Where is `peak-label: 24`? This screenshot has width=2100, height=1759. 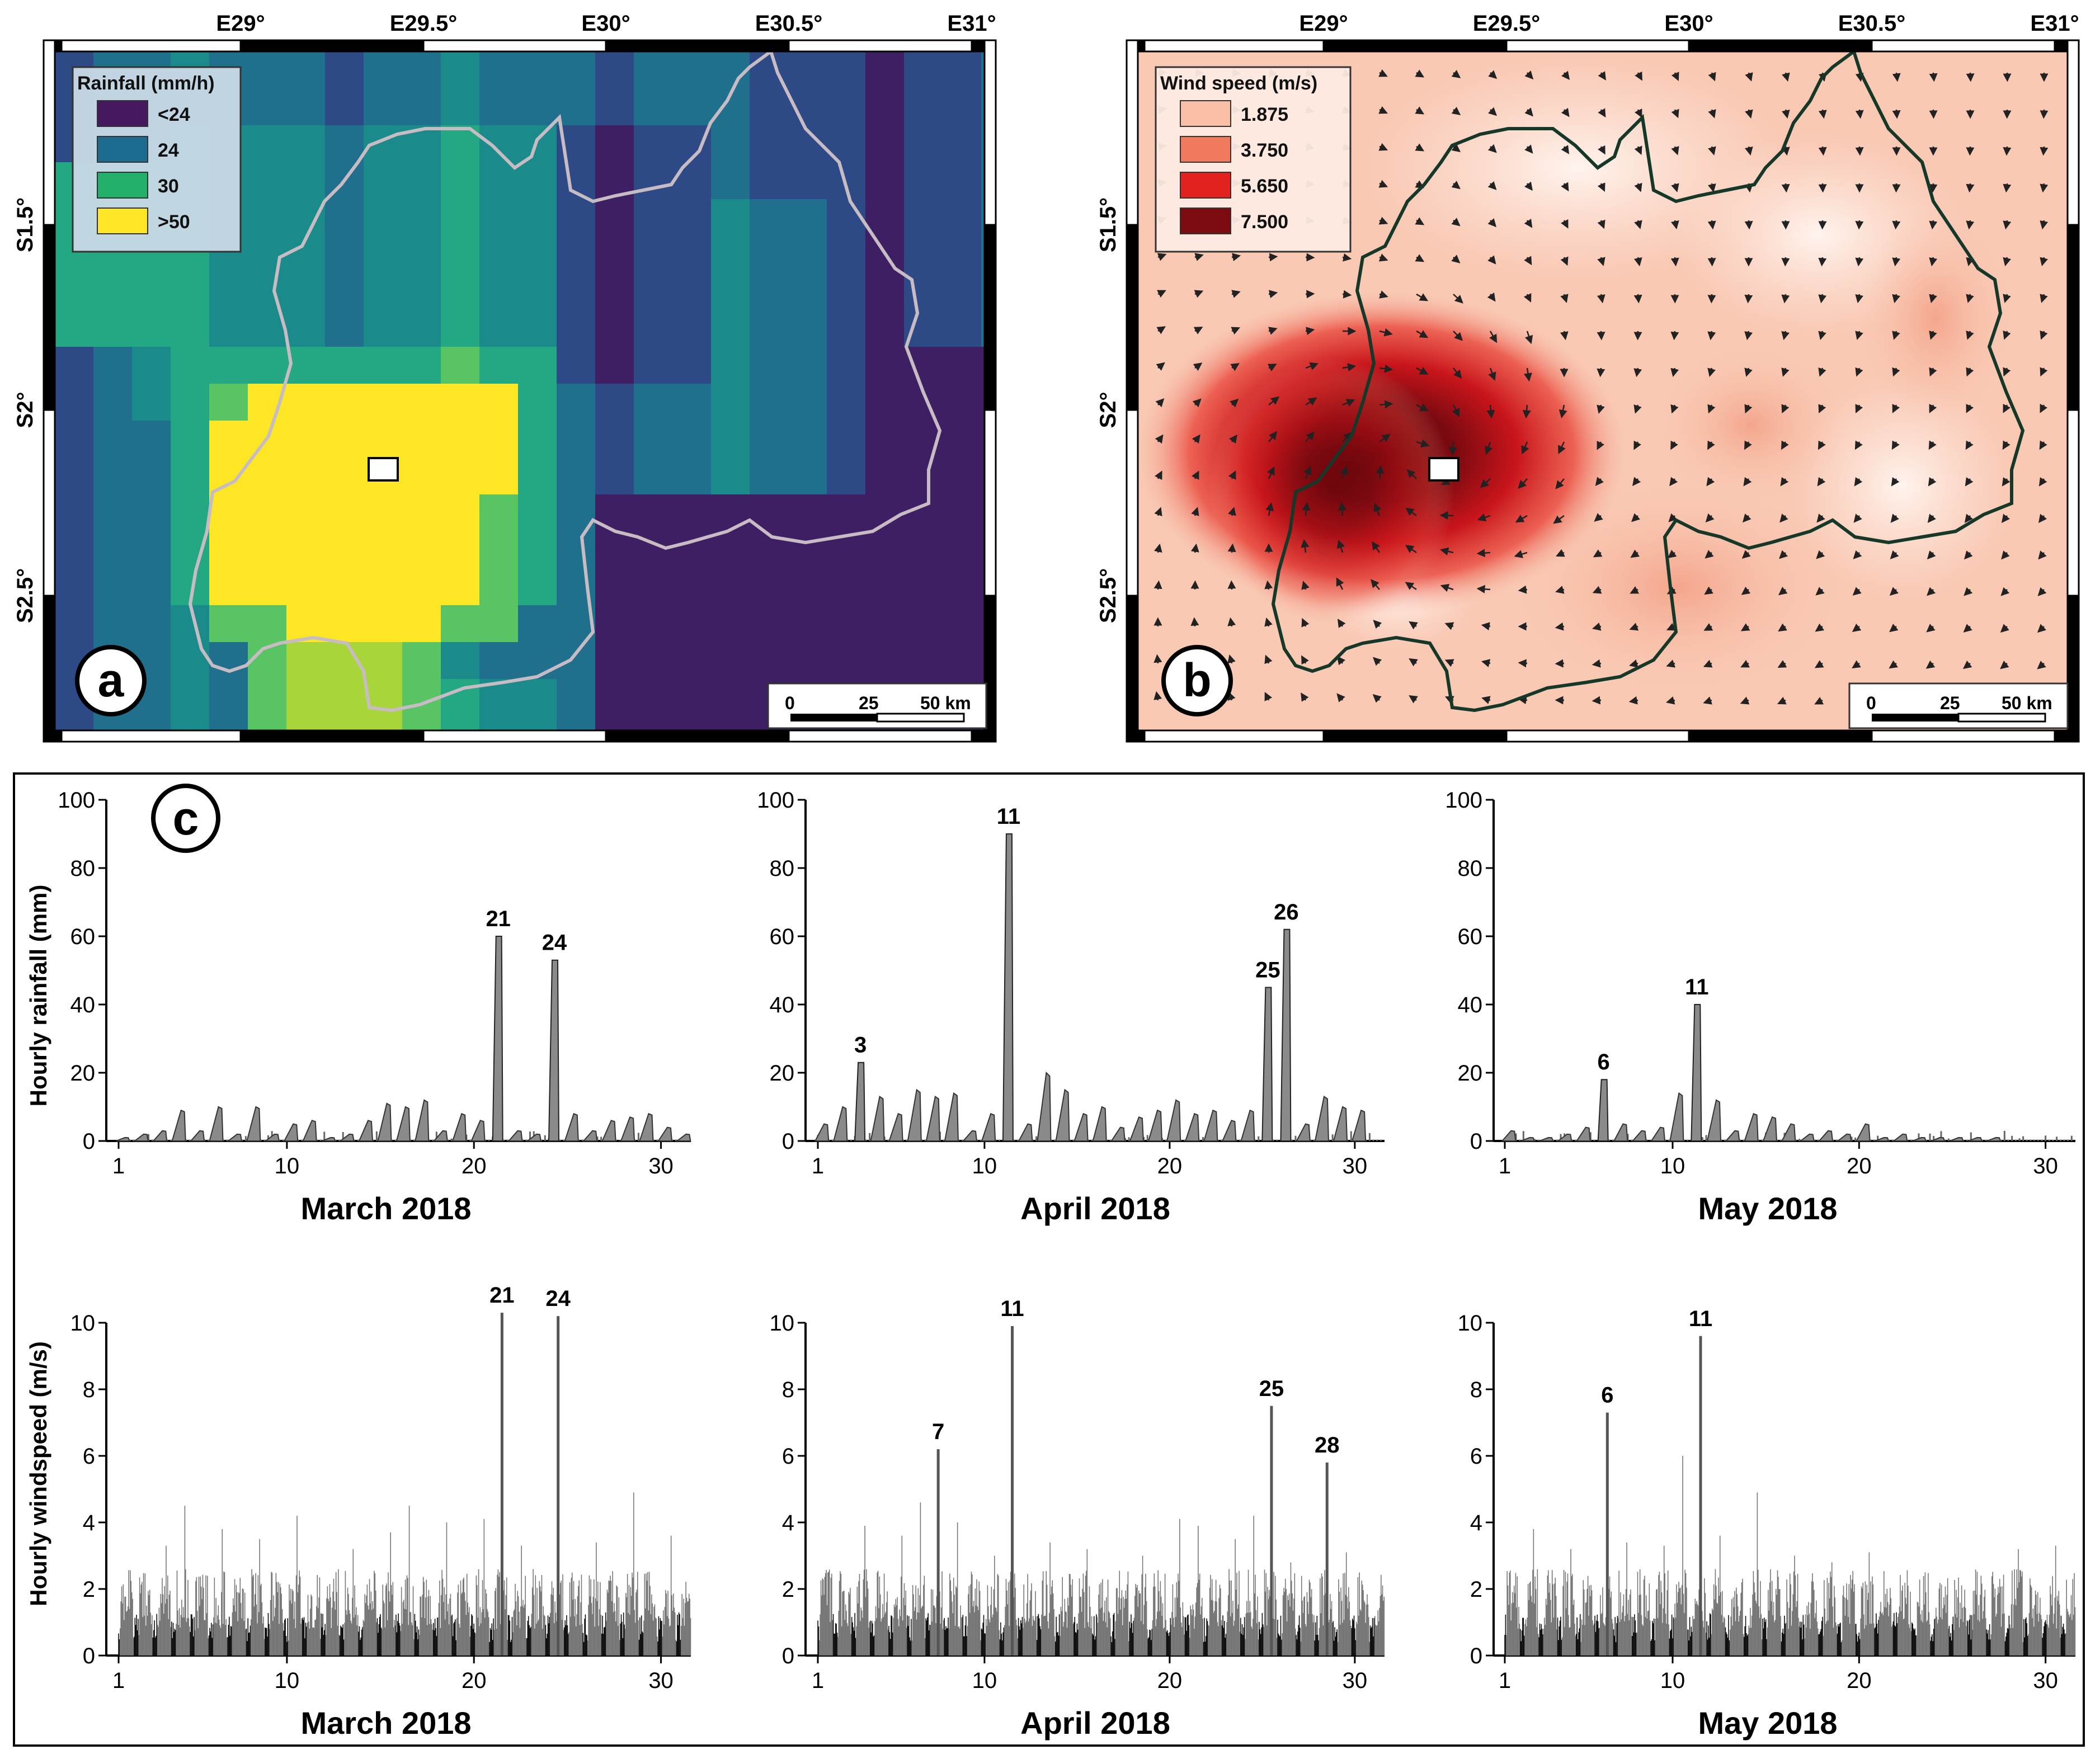
peak-label: 24 is located at coordinates (554, 943).